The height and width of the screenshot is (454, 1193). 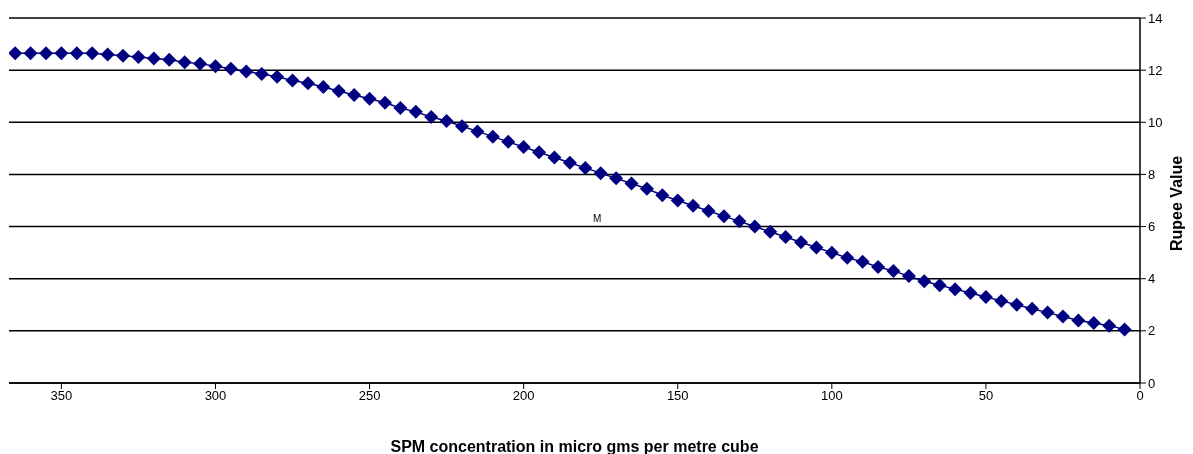 What do you see at coordinates (1152, 175) in the screenshot?
I see `y-tick-label: 8` at bounding box center [1152, 175].